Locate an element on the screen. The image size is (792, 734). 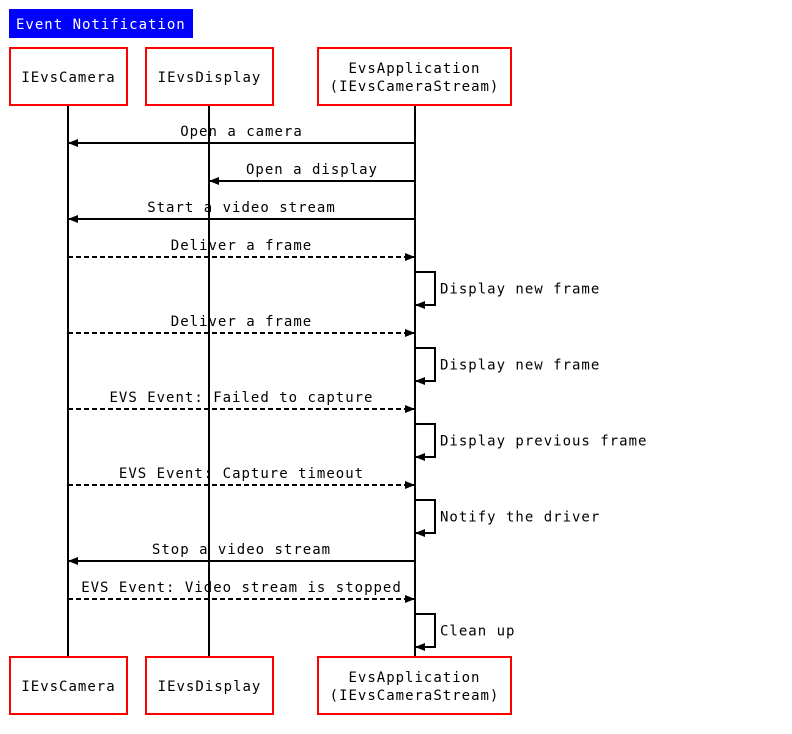
message-label: Notify the driver is located at coordinates (520, 518).